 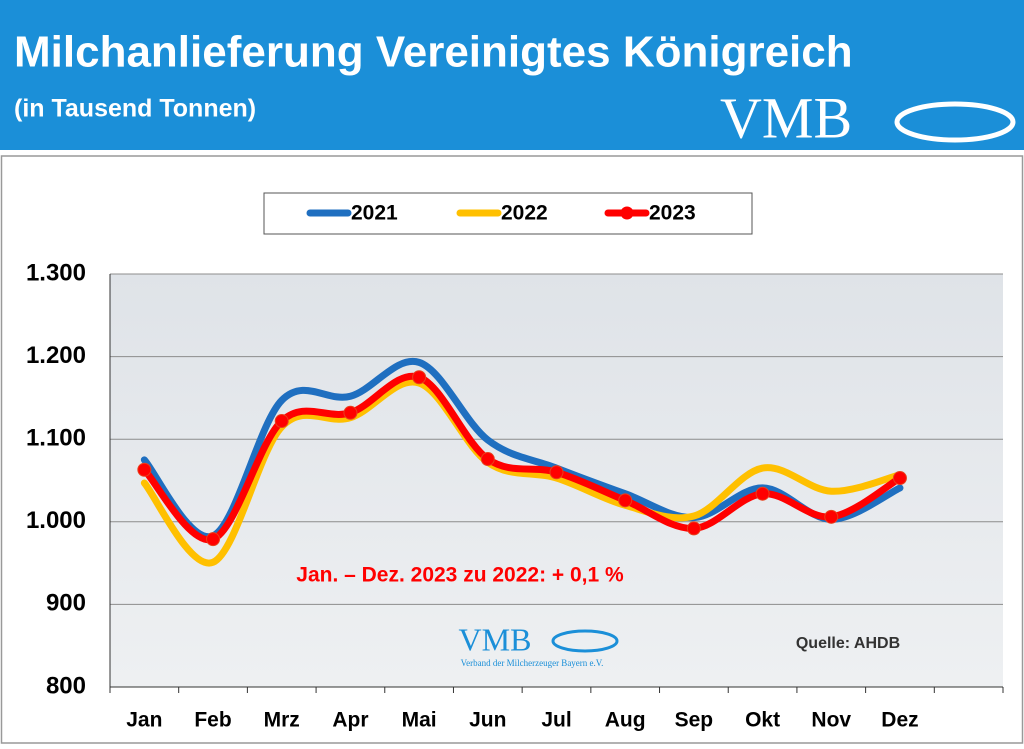 I want to click on x-tick-label: Okt, so click(x=762, y=720).